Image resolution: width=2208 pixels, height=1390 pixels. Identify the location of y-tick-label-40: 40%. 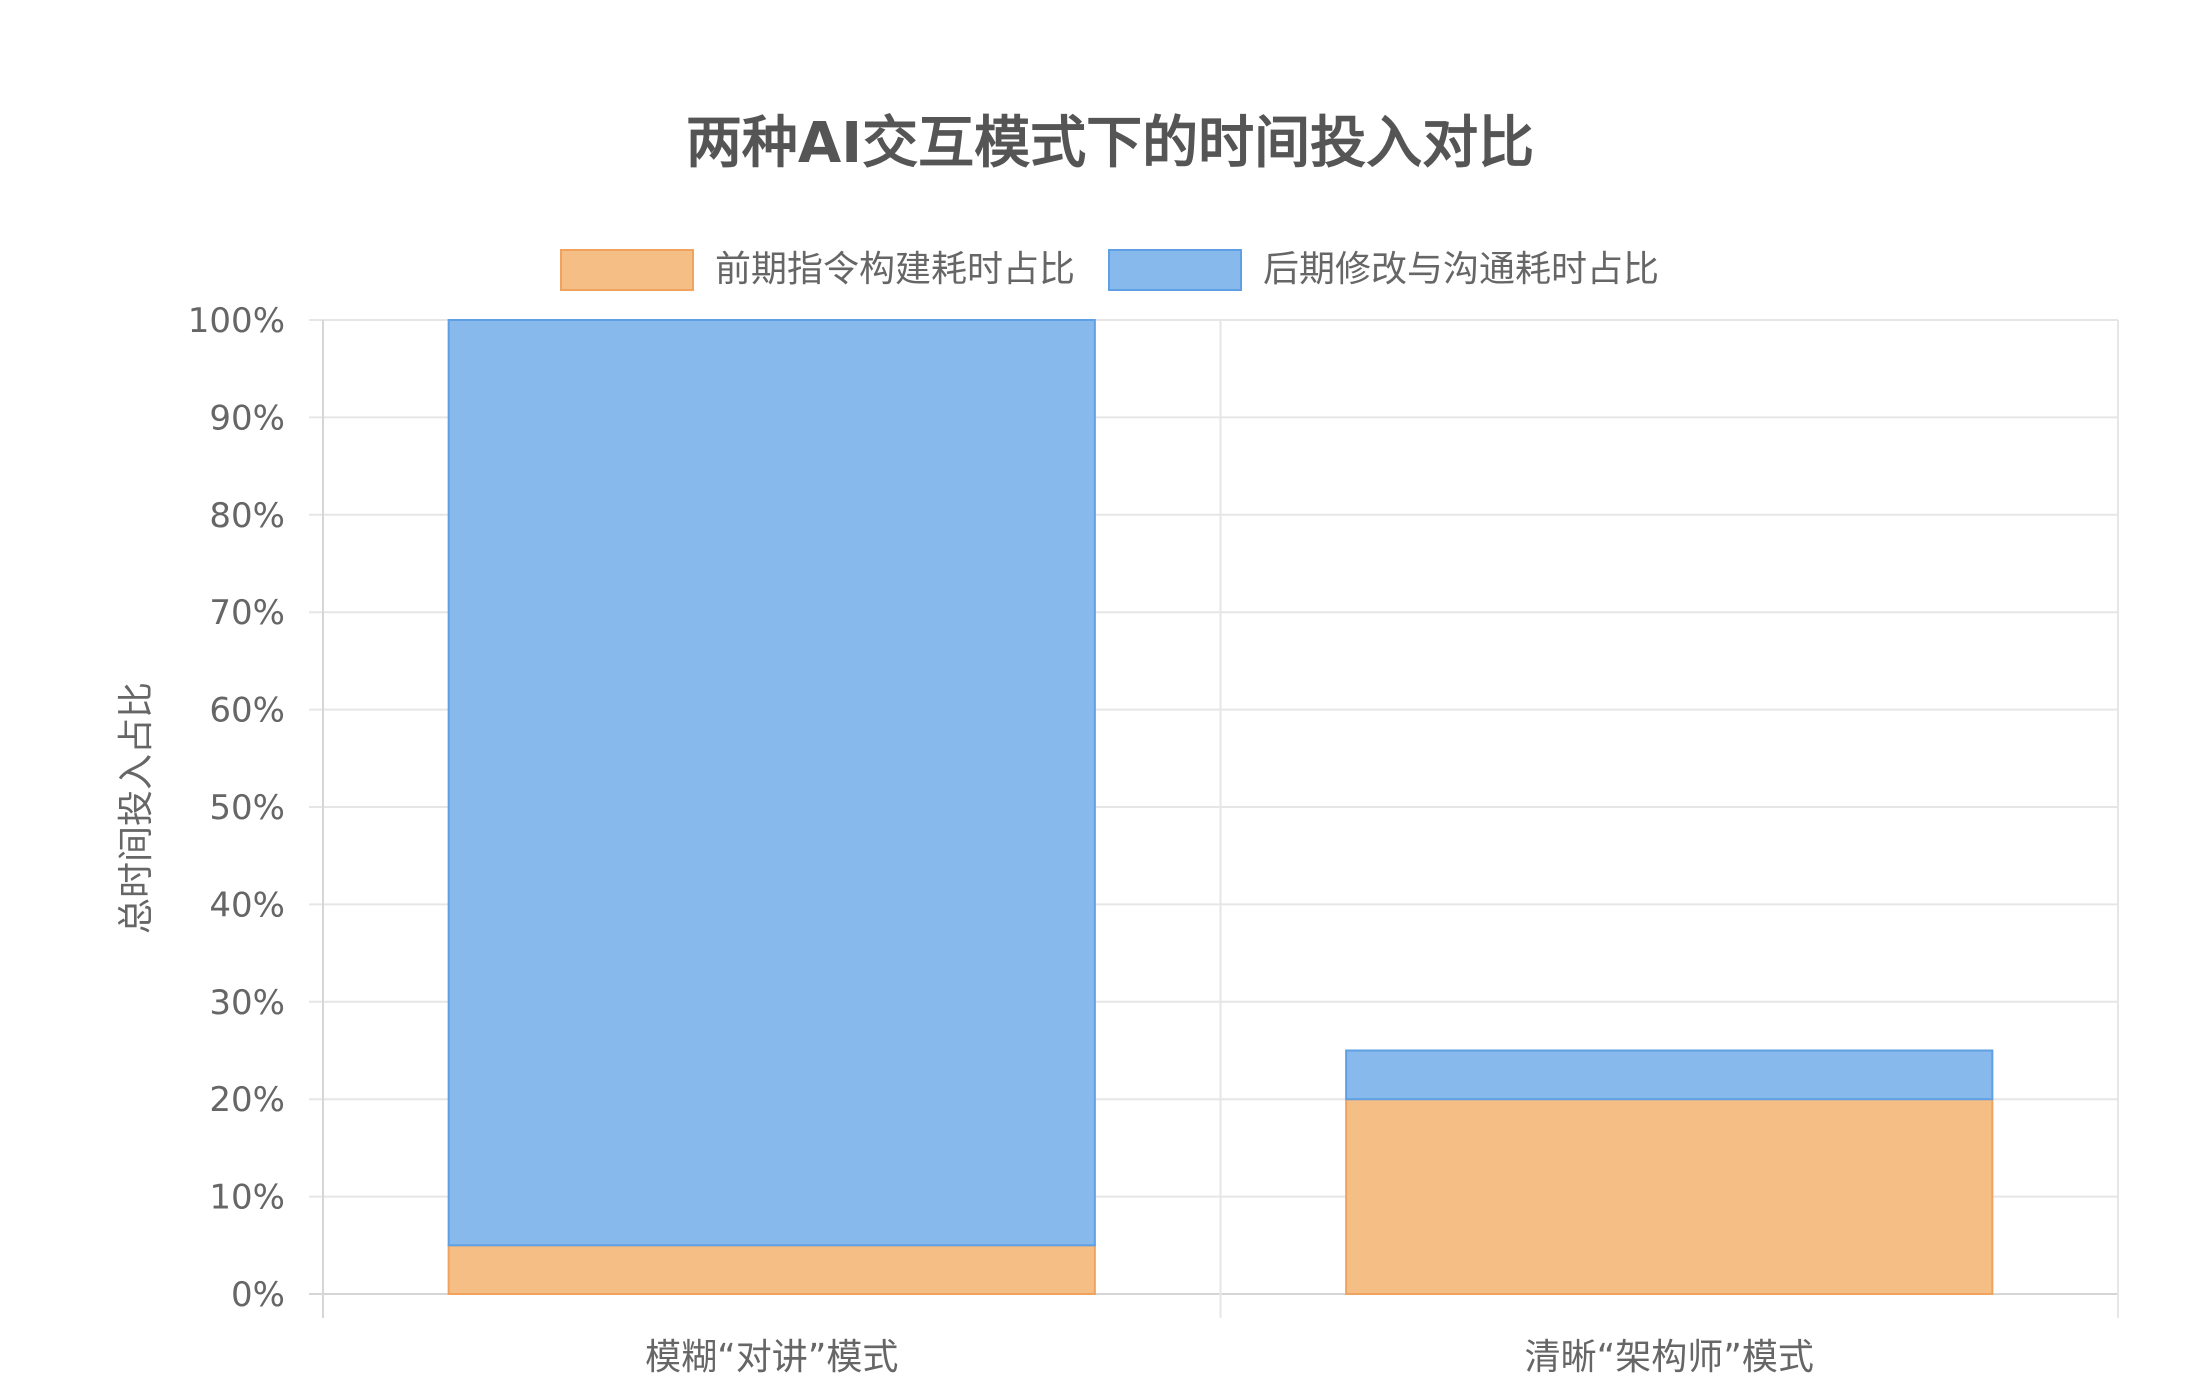
(247, 905).